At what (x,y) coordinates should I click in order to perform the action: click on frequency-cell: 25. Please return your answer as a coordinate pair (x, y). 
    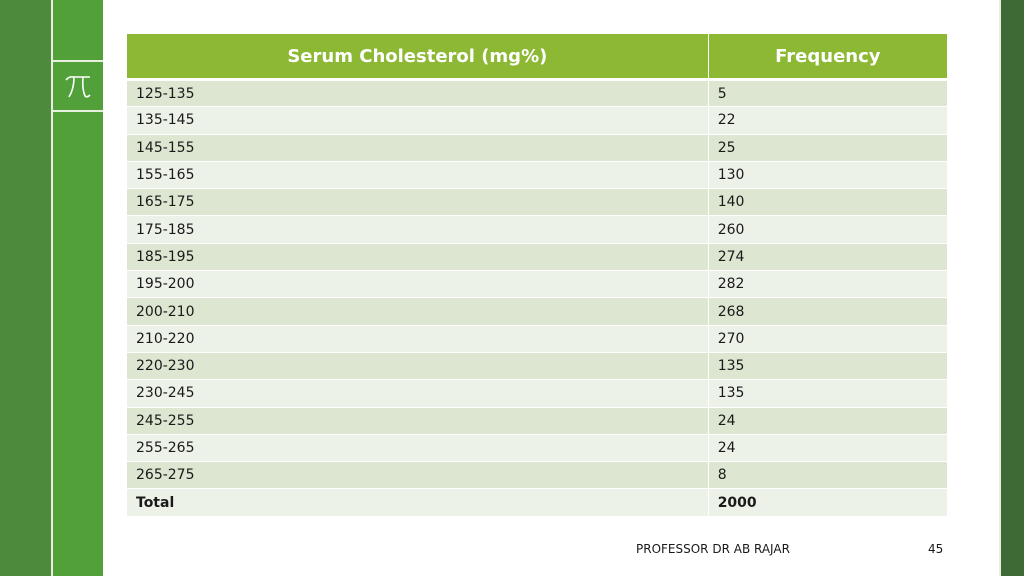
    Looking at the image, I should click on (827, 148).